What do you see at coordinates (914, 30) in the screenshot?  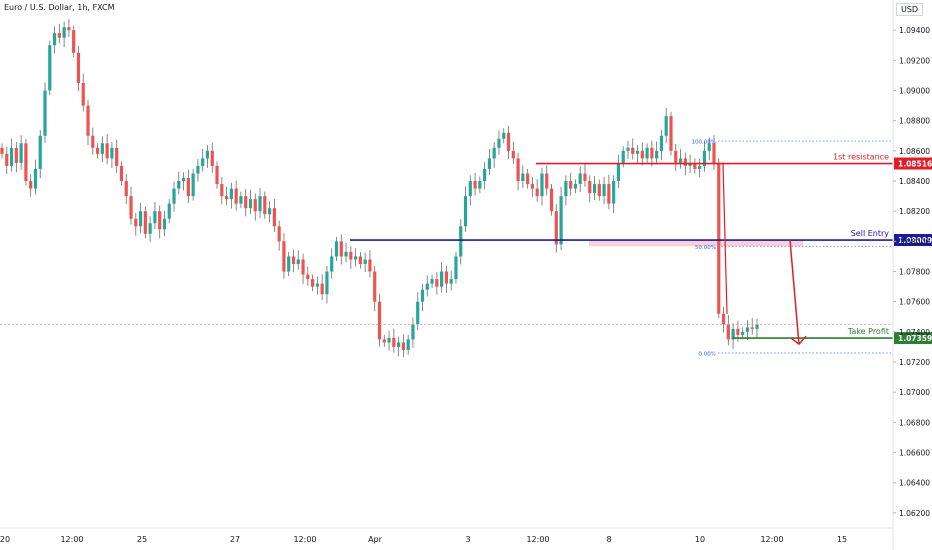 I see `y-tick-label: 1.09400` at bounding box center [914, 30].